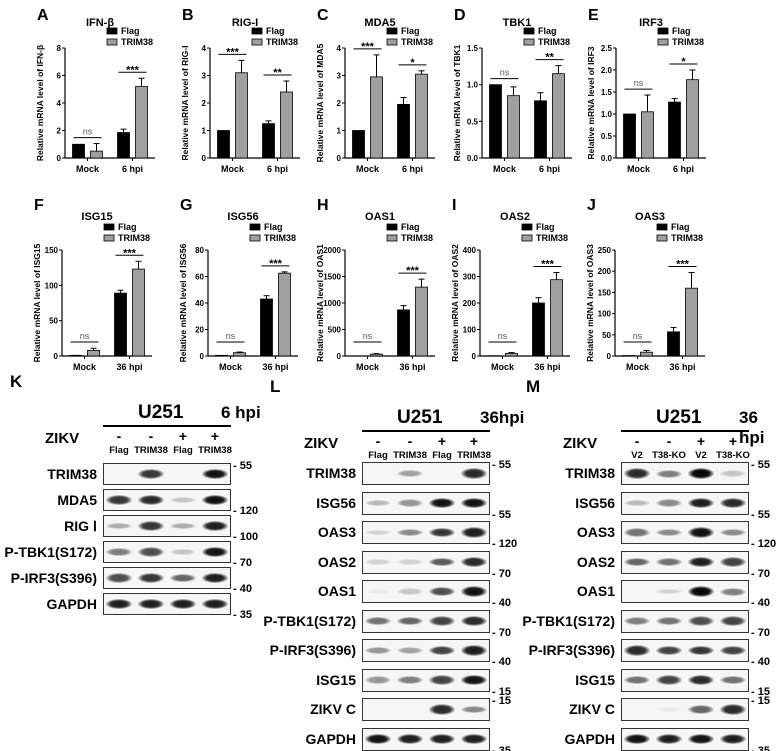 This screenshot has height=751, width=776. What do you see at coordinates (100, 23) in the screenshot?
I see `chart-title: IFN-β` at bounding box center [100, 23].